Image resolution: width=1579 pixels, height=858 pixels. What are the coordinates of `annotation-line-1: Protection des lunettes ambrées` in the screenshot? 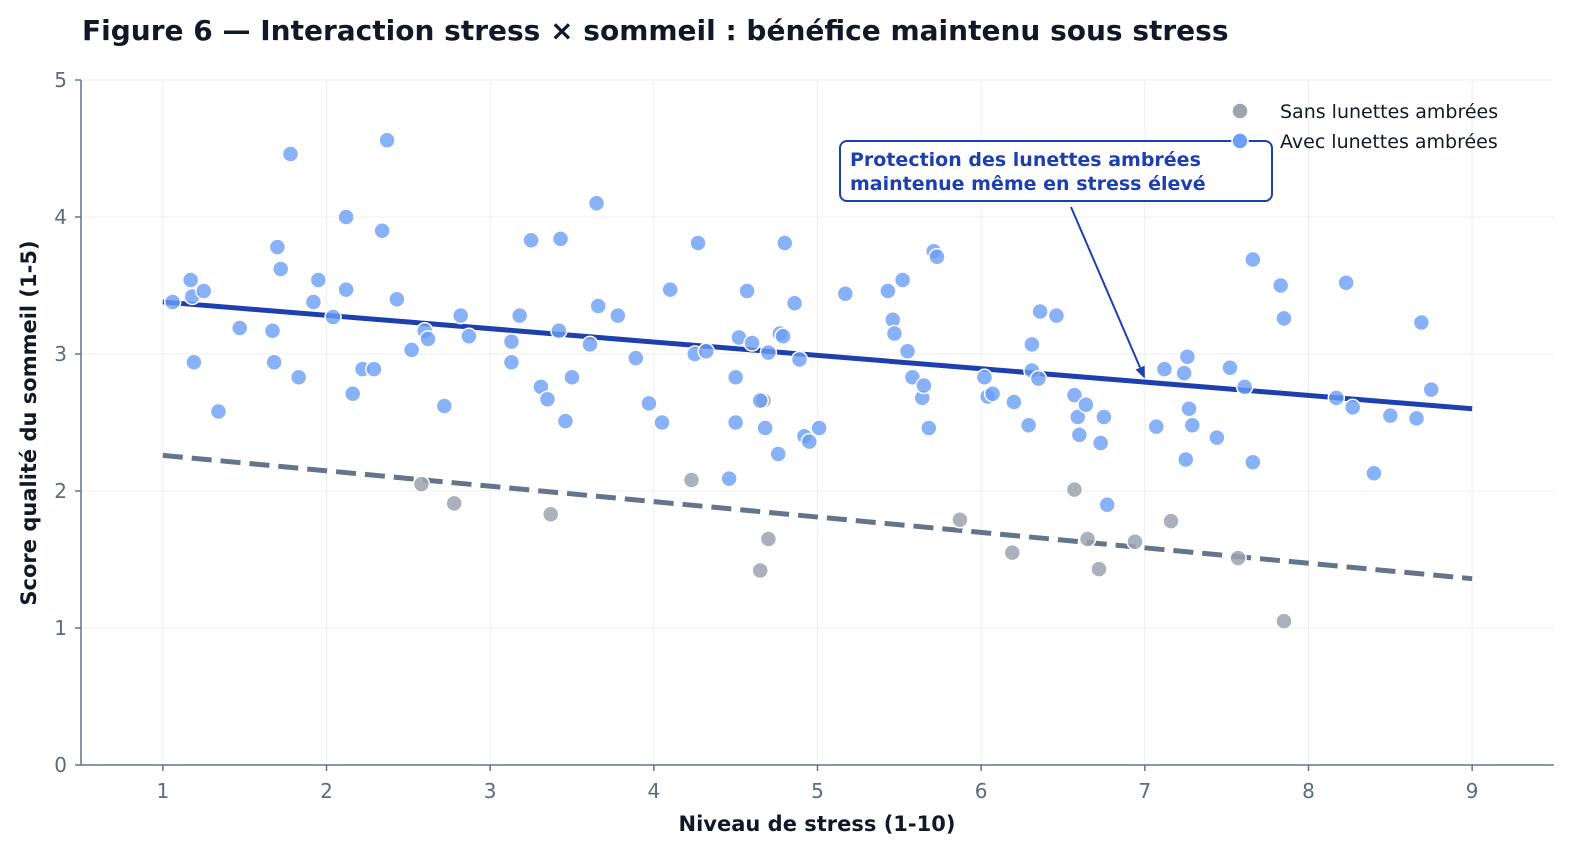 It's located at (1025, 160).